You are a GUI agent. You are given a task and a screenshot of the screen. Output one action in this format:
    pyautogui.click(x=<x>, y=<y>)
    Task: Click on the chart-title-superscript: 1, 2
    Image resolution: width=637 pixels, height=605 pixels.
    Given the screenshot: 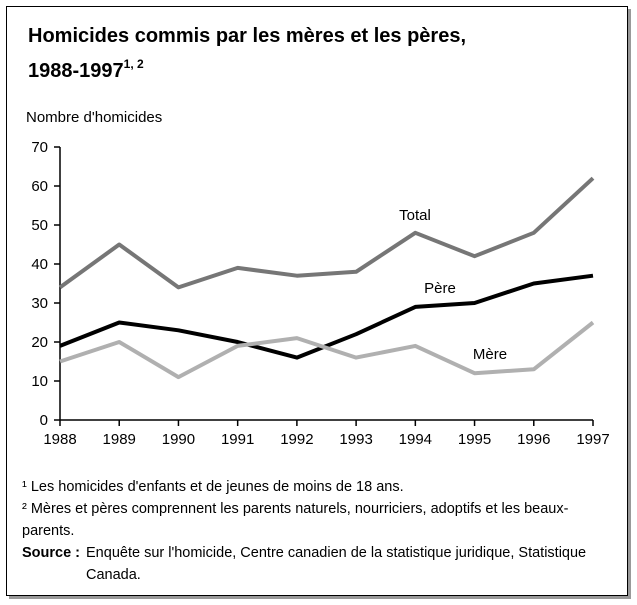 What is the action you would take?
    pyautogui.click(x=134, y=64)
    